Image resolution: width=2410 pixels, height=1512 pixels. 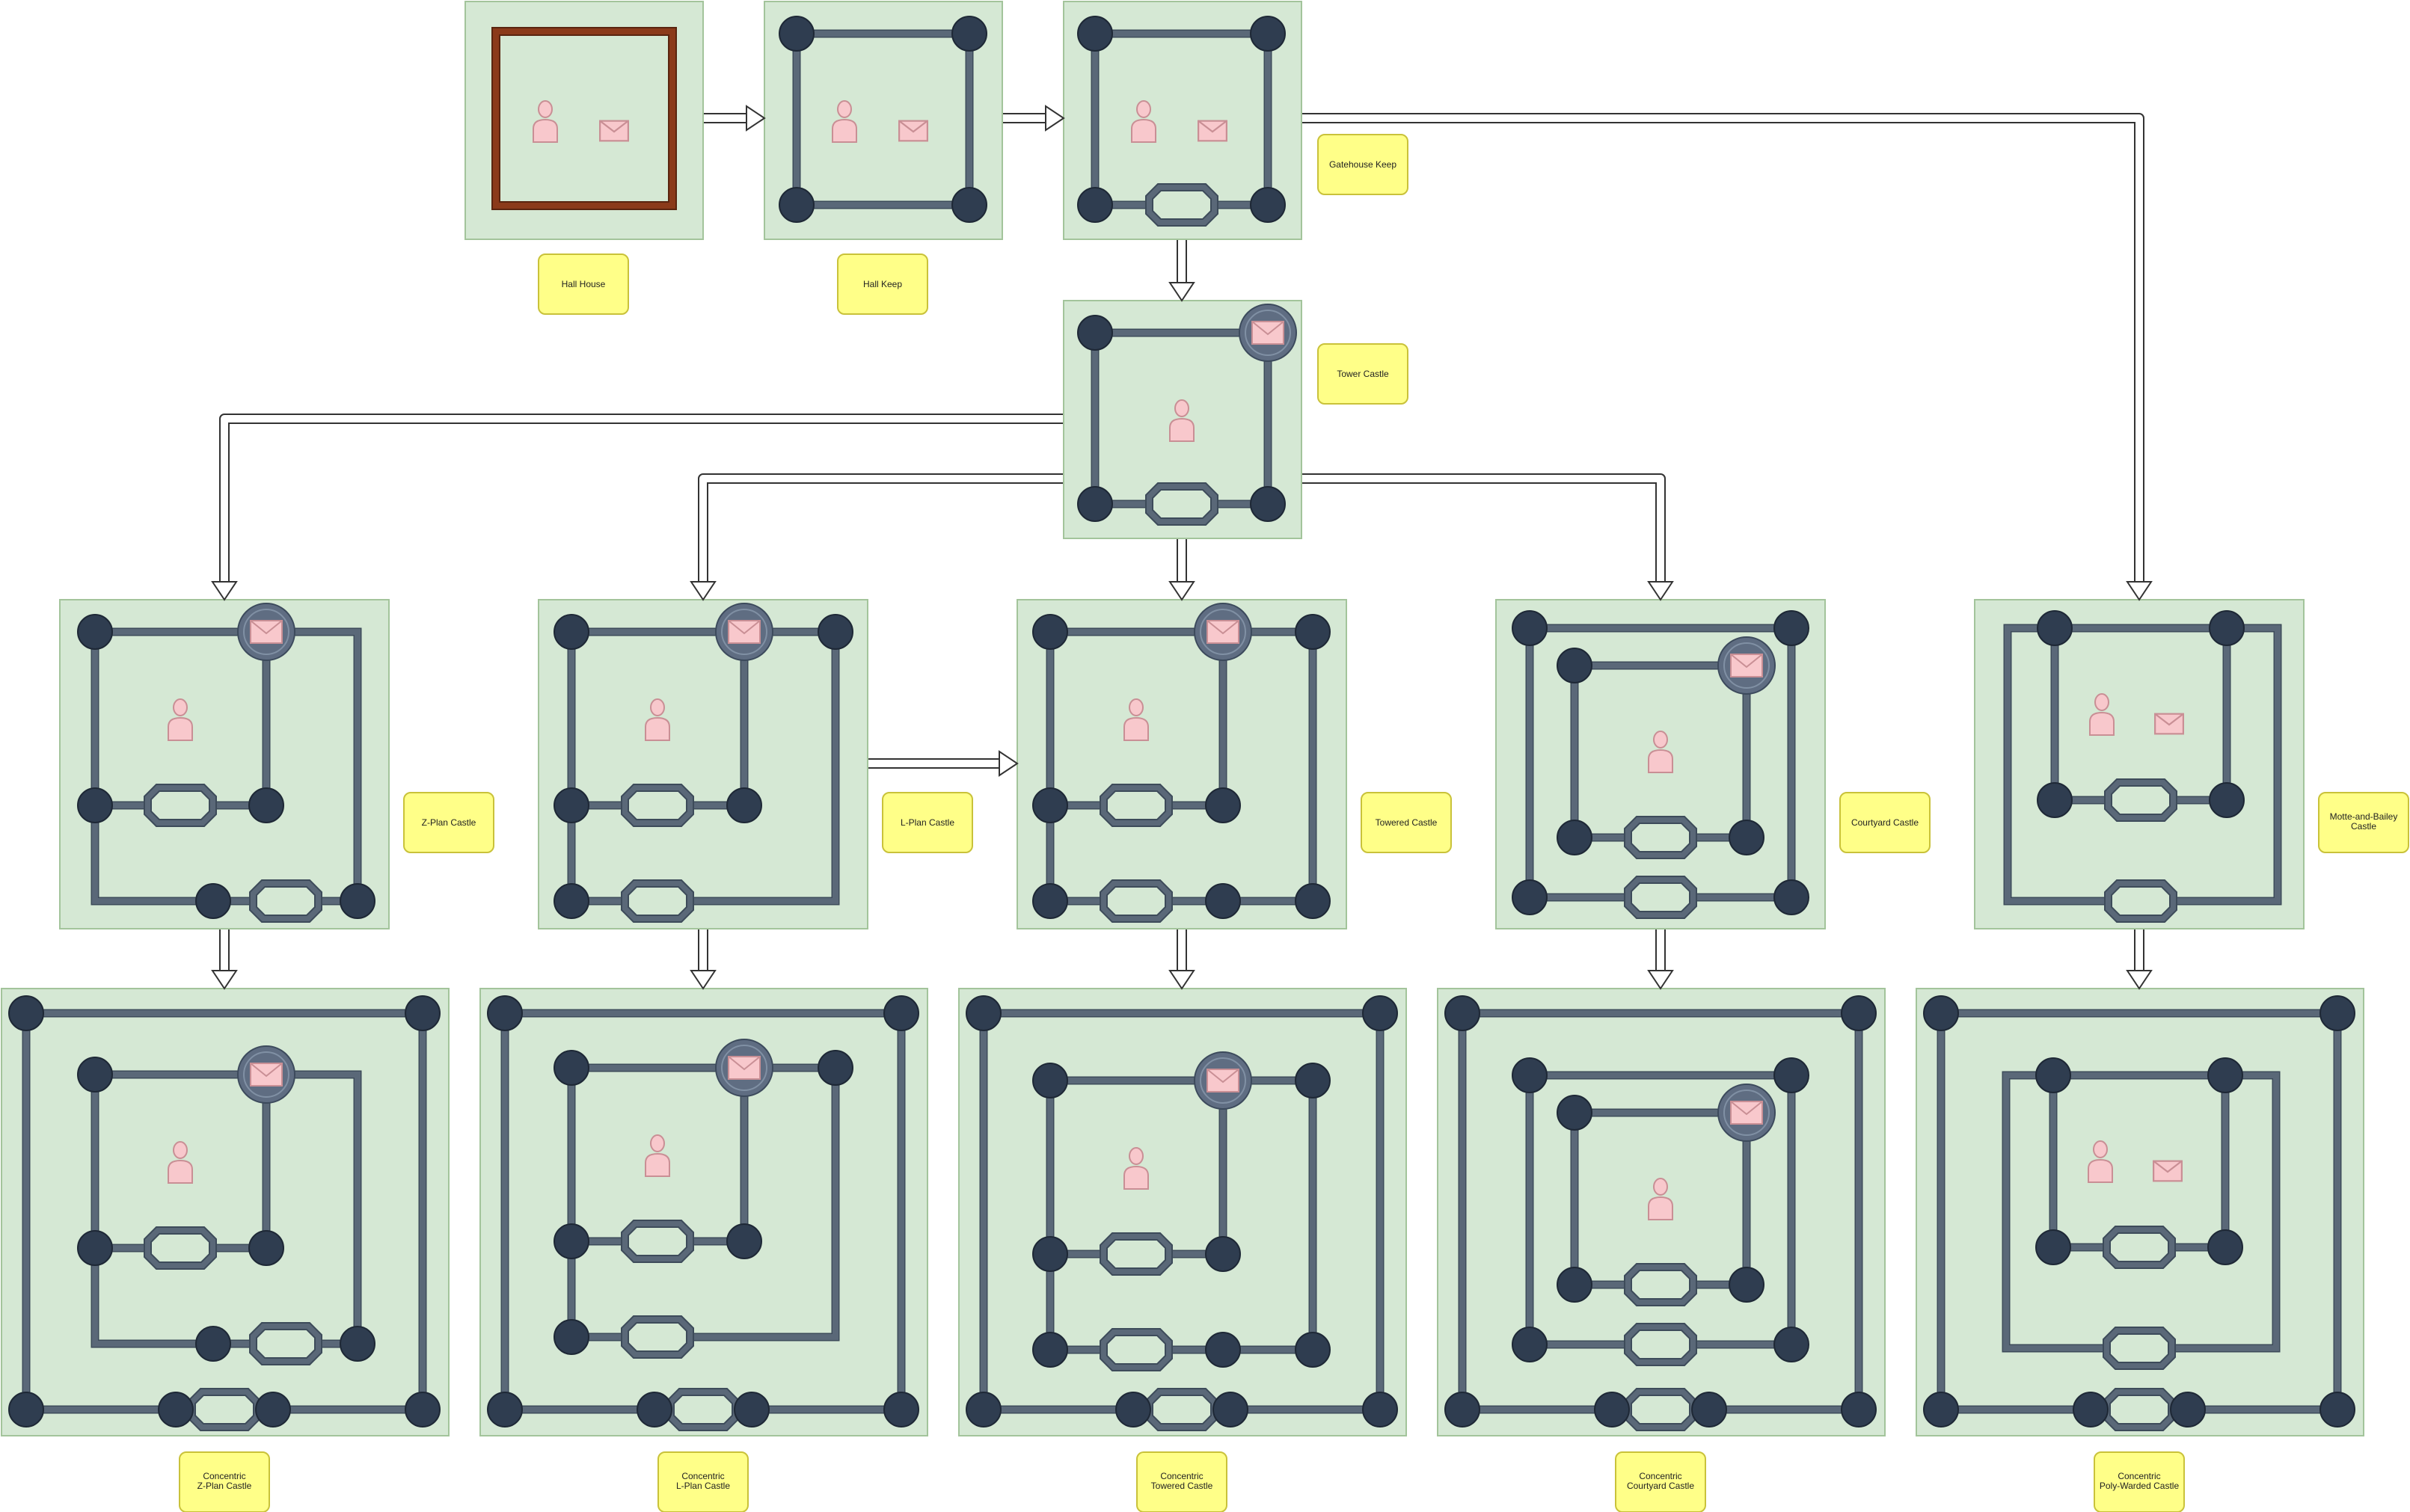 I want to click on curtain-wall, so click(x=312, y=766).